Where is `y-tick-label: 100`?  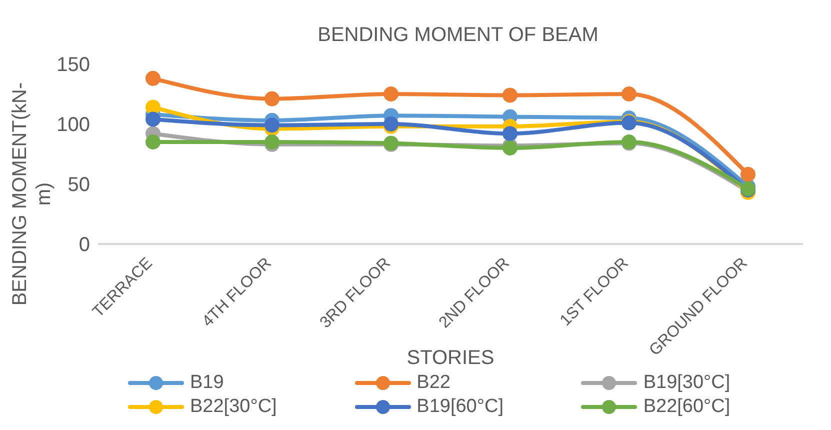 y-tick-label: 100 is located at coordinates (73, 125).